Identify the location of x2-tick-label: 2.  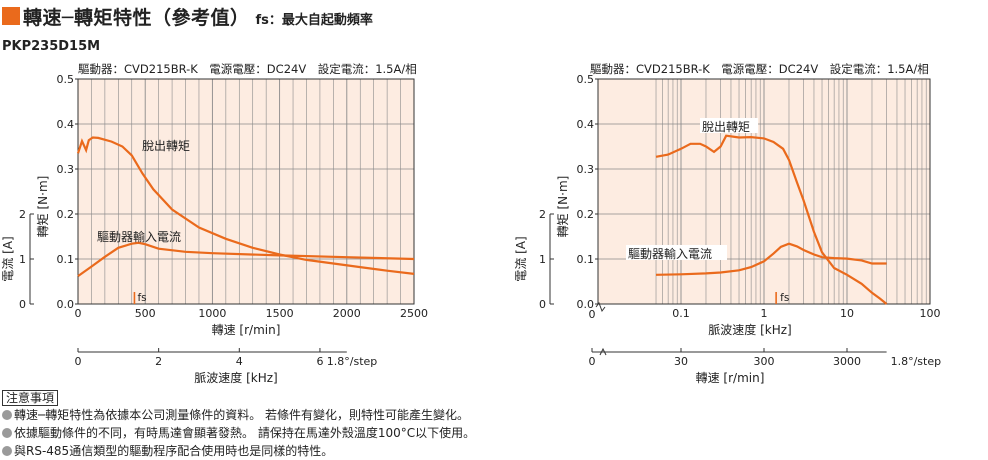
(158, 361).